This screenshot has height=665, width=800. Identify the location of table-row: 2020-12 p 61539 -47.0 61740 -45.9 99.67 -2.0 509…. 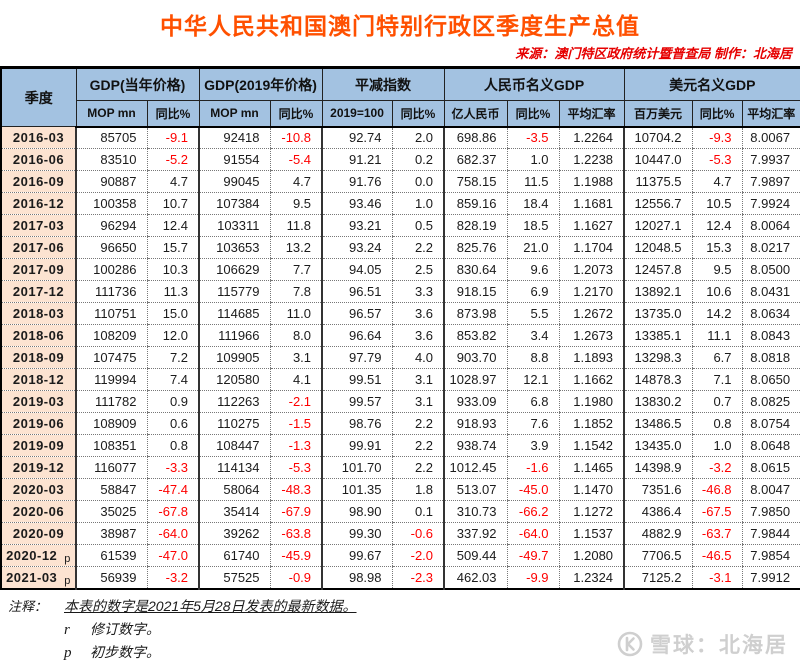
(400, 555).